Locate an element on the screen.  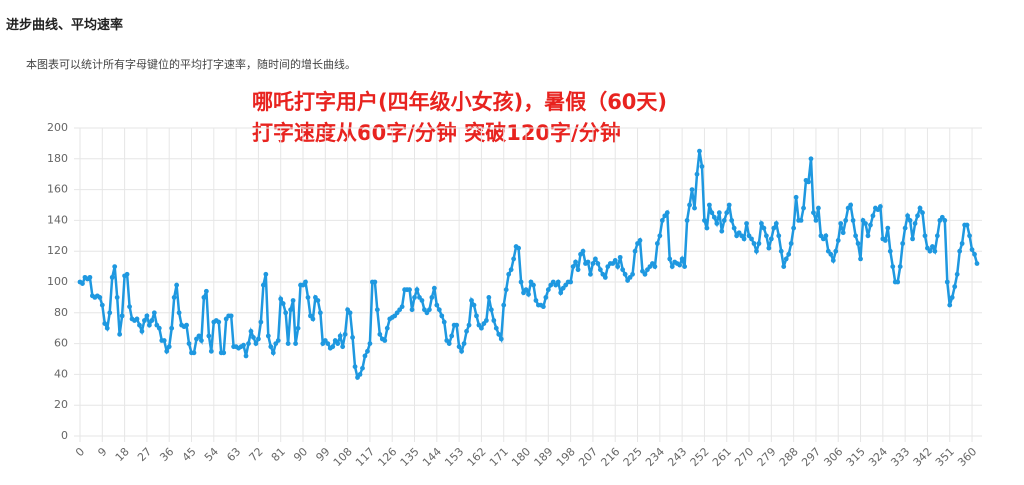
x-tick-label: 234 is located at coordinates (655, 457).